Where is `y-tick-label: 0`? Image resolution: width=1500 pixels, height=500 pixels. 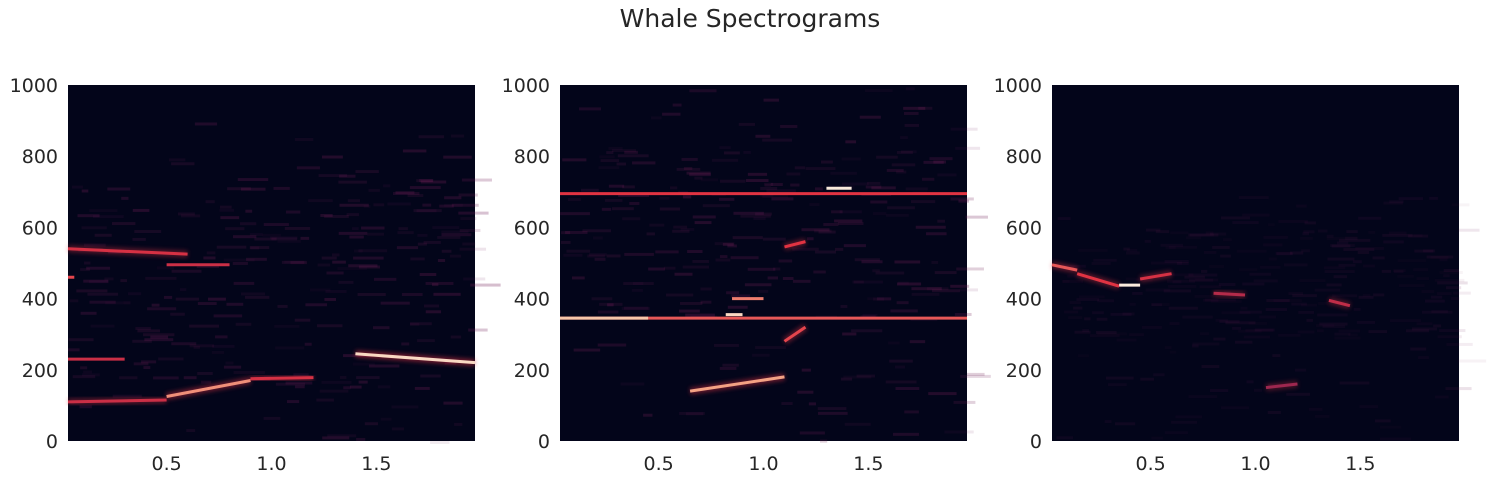 y-tick-label: 0 is located at coordinates (544, 442).